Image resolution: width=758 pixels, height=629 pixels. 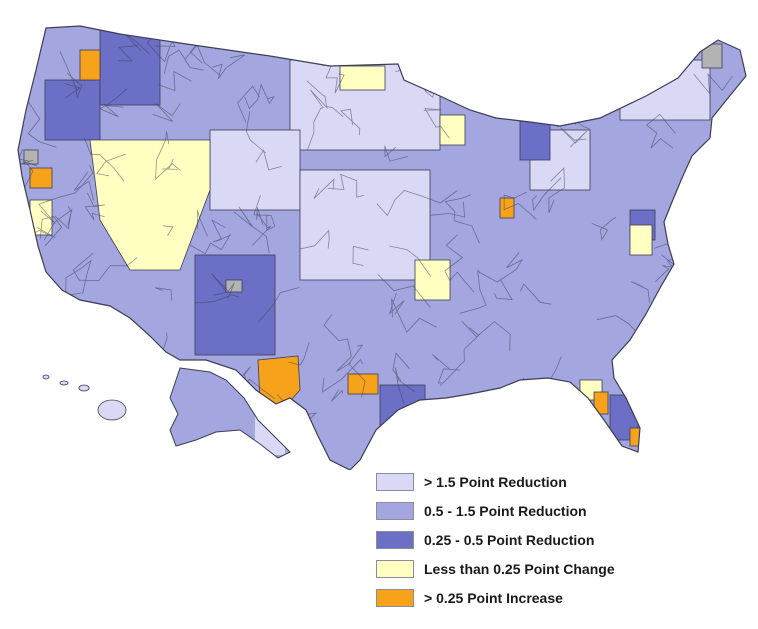 What do you see at coordinates (601, 403) in the screenshot?
I see `region-florida-gulf` at bounding box center [601, 403].